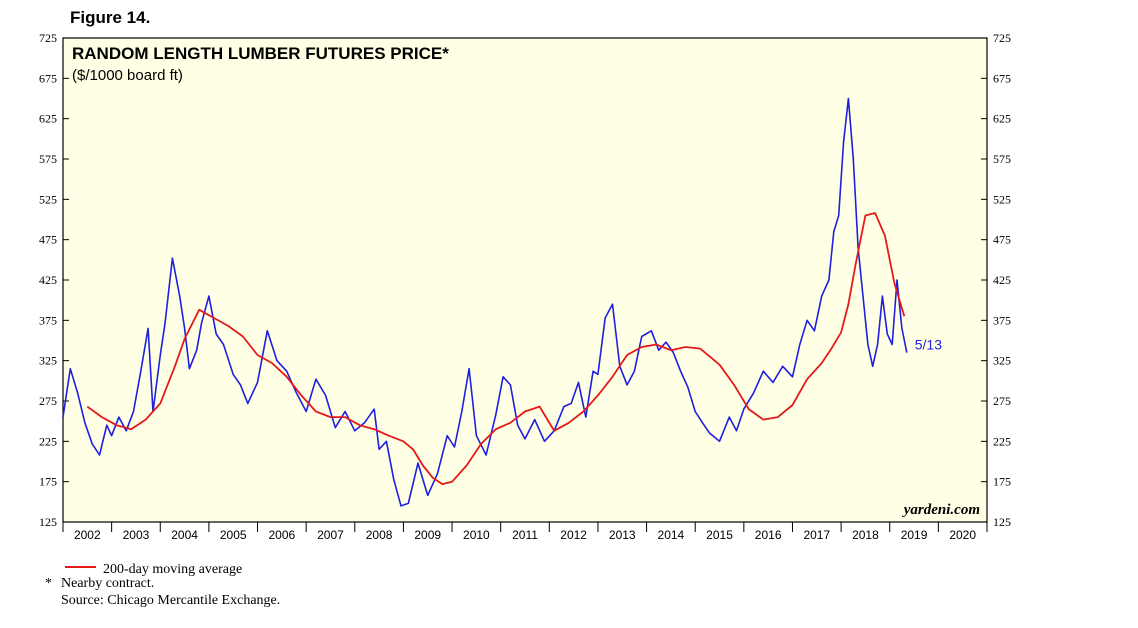 Image resolution: width=1138 pixels, height=628 pixels. What do you see at coordinates (48, 320) in the screenshot?
I see `y-tick-label-left: 375` at bounding box center [48, 320].